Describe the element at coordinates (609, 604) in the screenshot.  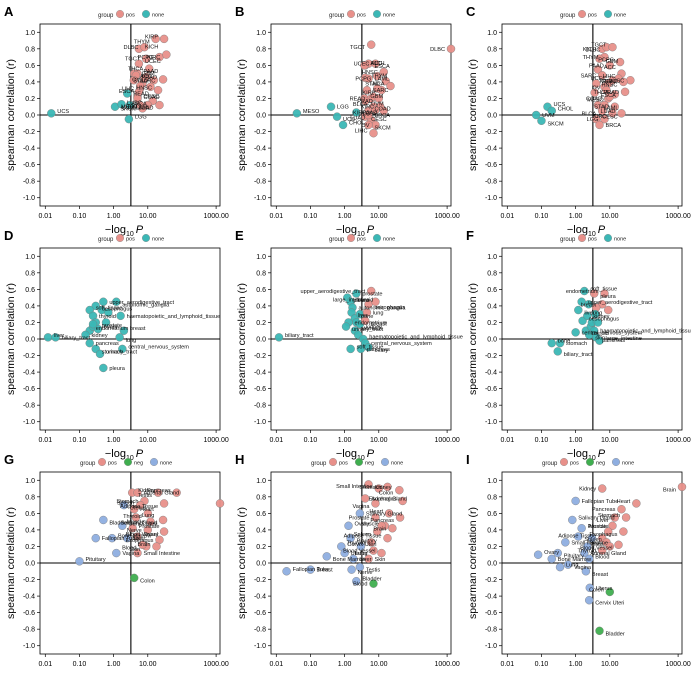
I see `point-label: Cervix Uteri` at that location.